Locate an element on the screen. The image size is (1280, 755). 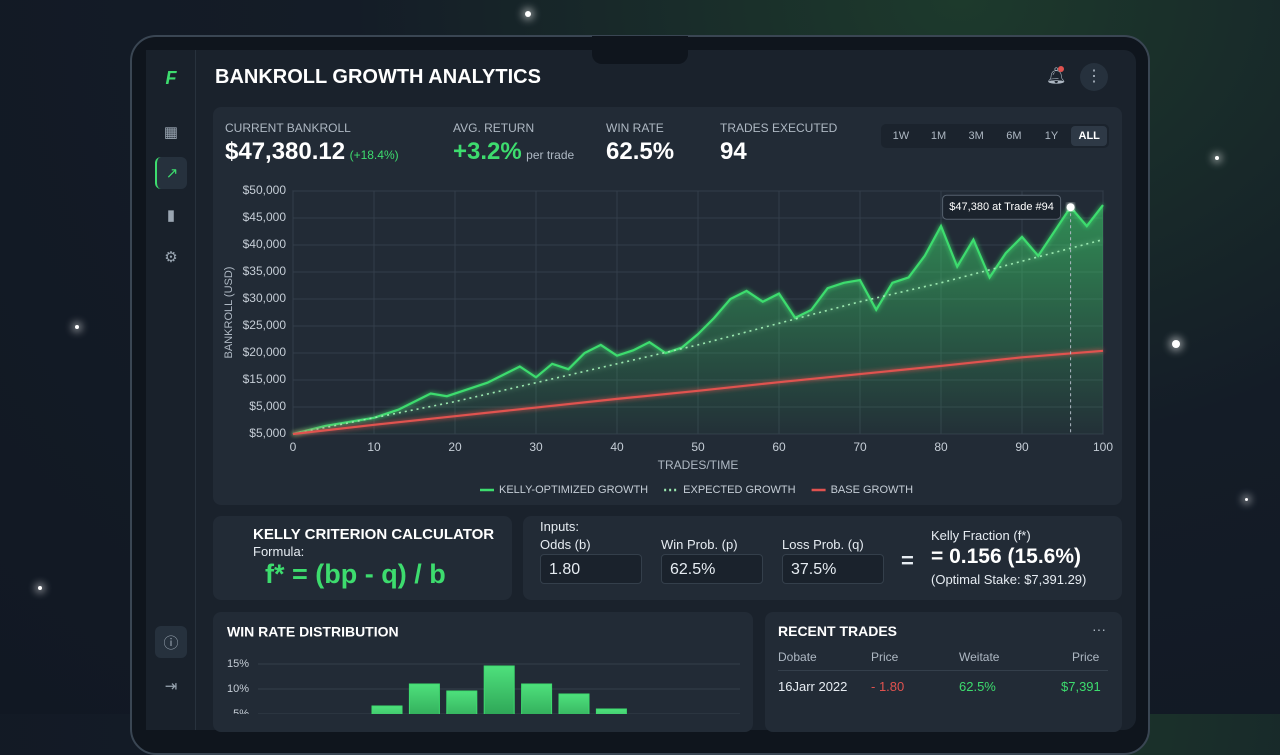
stat-value: 62.5% is located at coordinates (640, 151).